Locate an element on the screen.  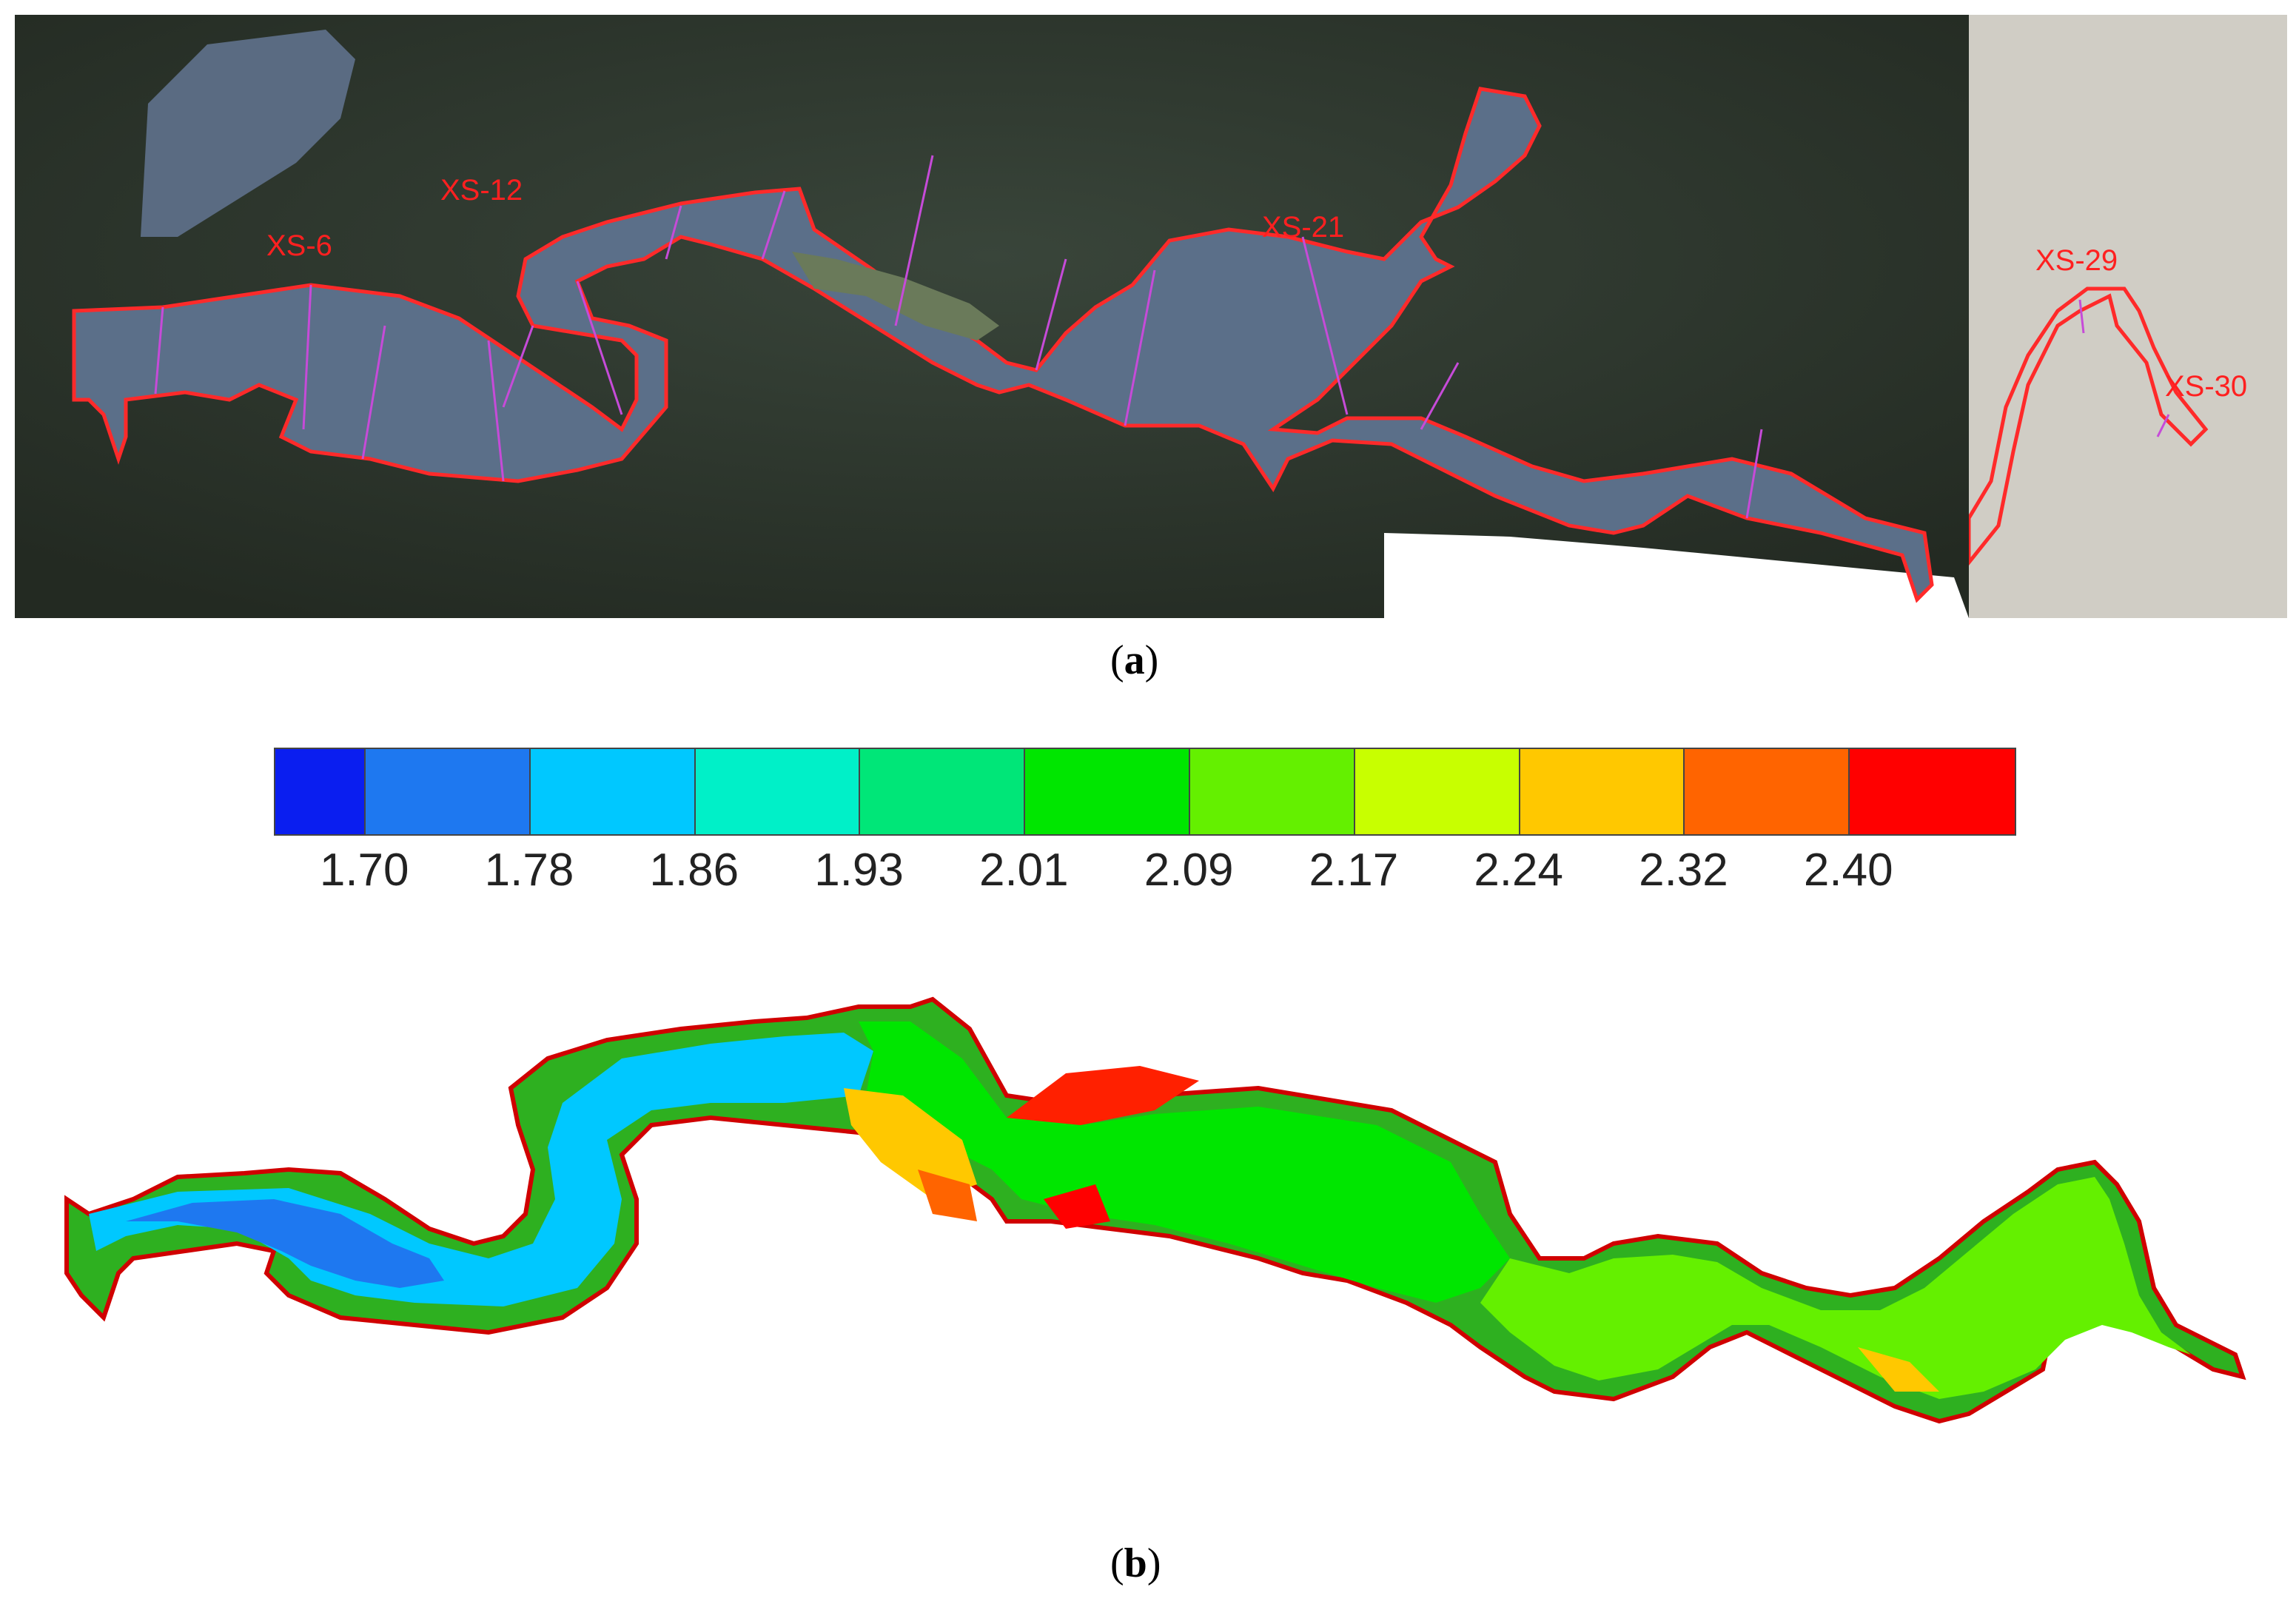
legend-tick-label: 2.40 is located at coordinates (1848, 871).